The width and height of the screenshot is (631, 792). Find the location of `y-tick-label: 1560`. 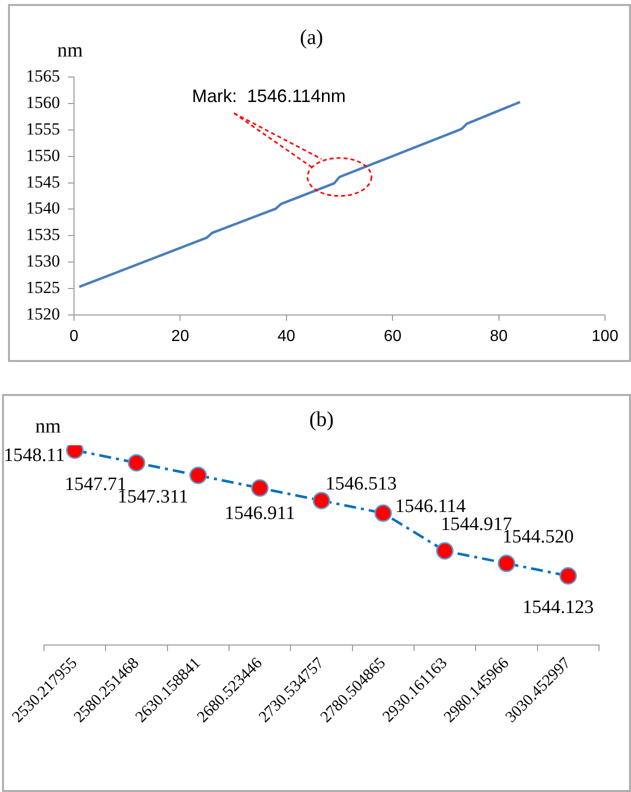

y-tick-label: 1560 is located at coordinates (43, 102).